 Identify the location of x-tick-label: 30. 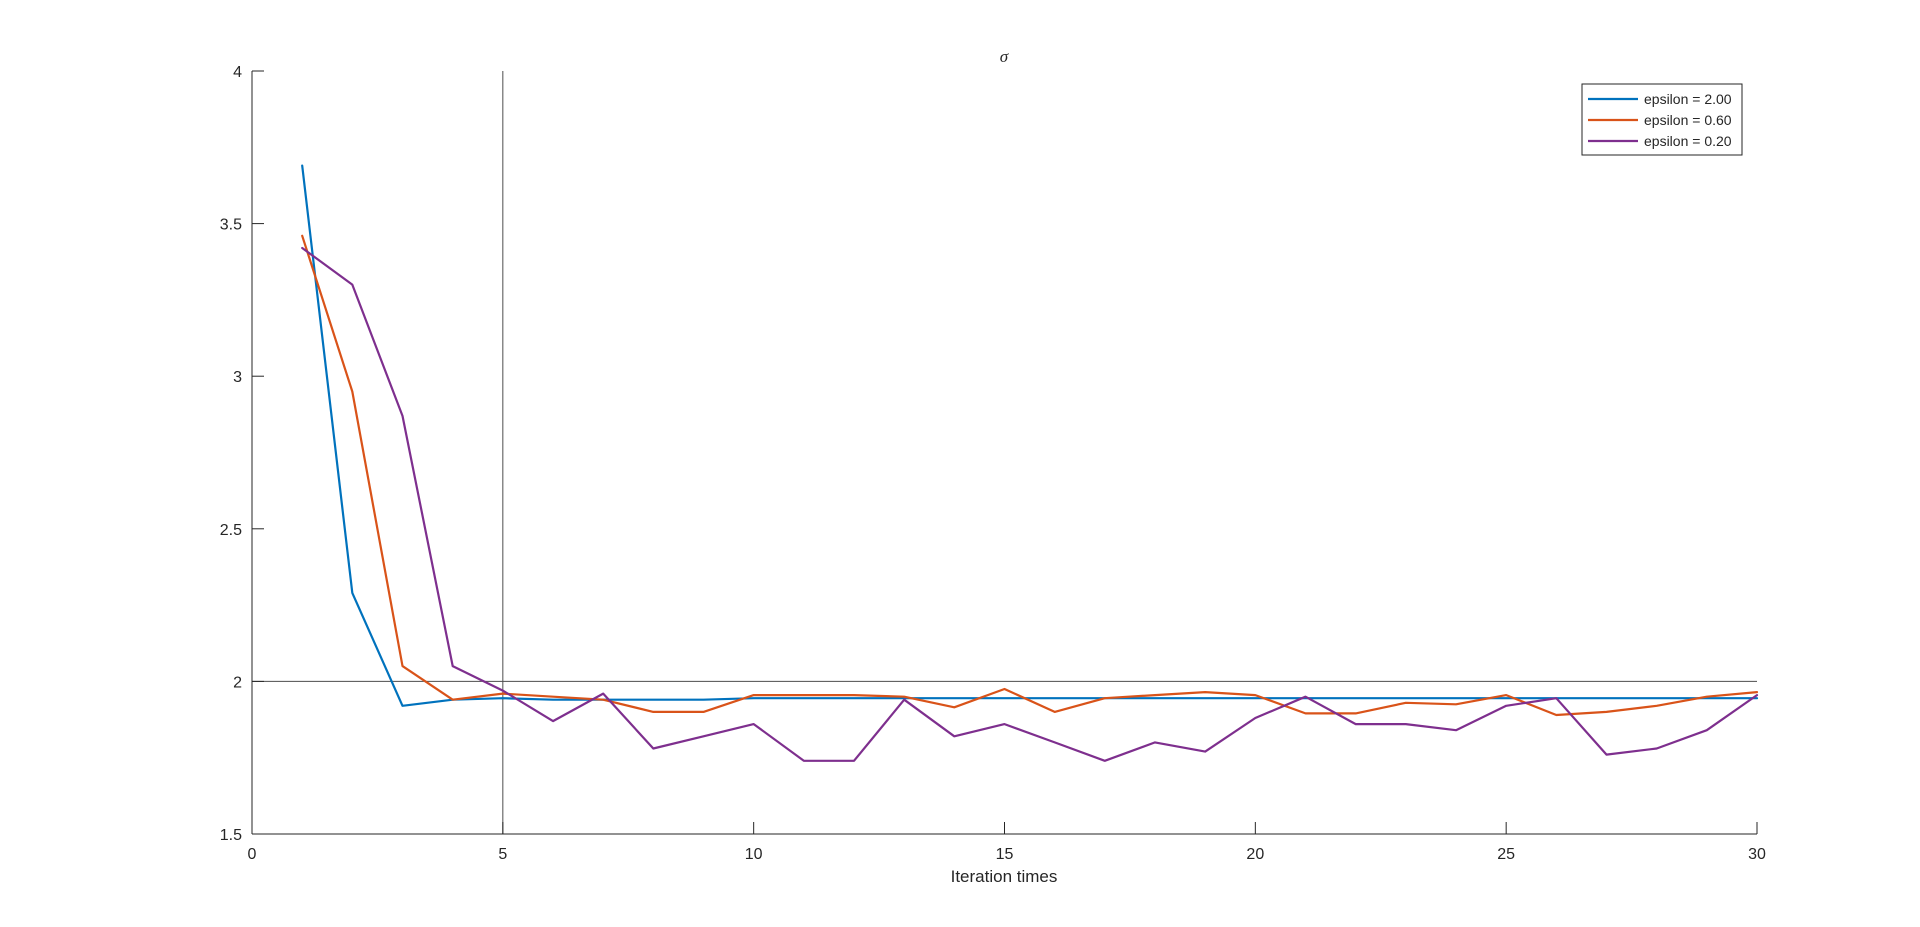
(1757, 854).